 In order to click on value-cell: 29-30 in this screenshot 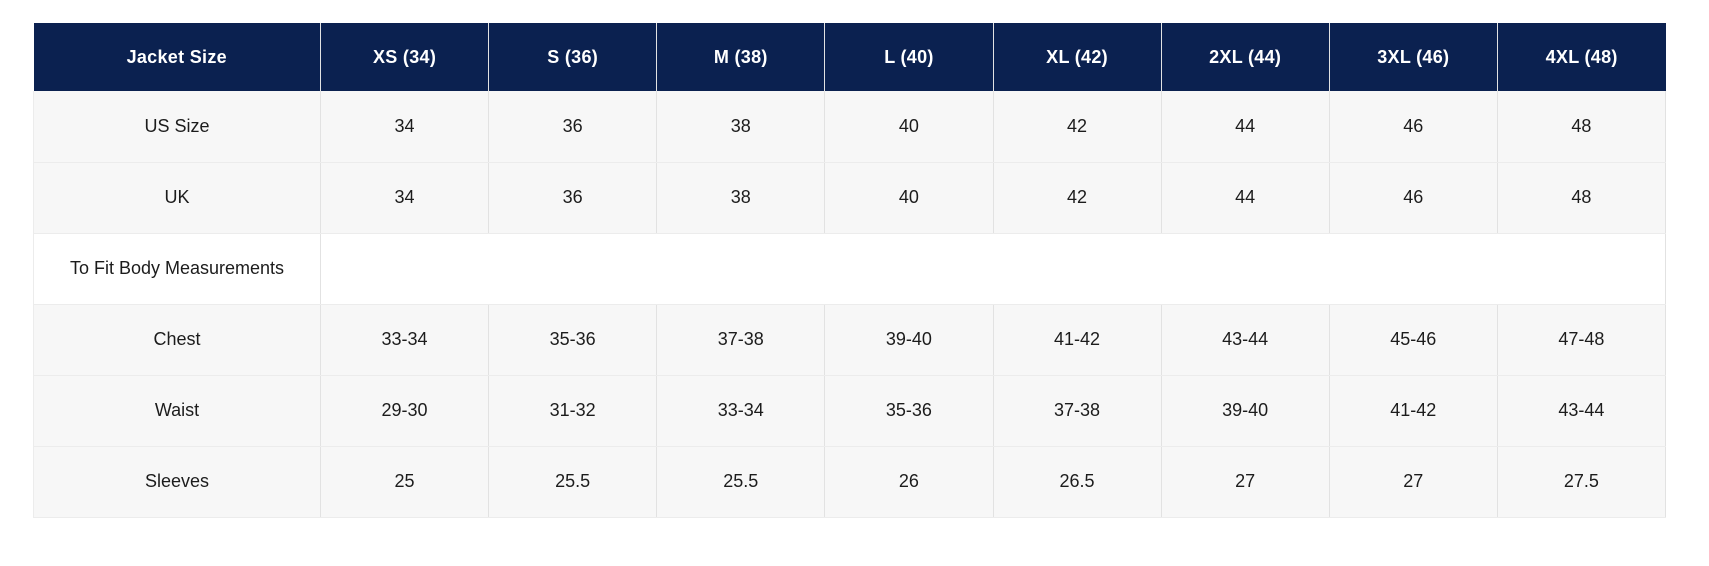, I will do `click(405, 411)`.